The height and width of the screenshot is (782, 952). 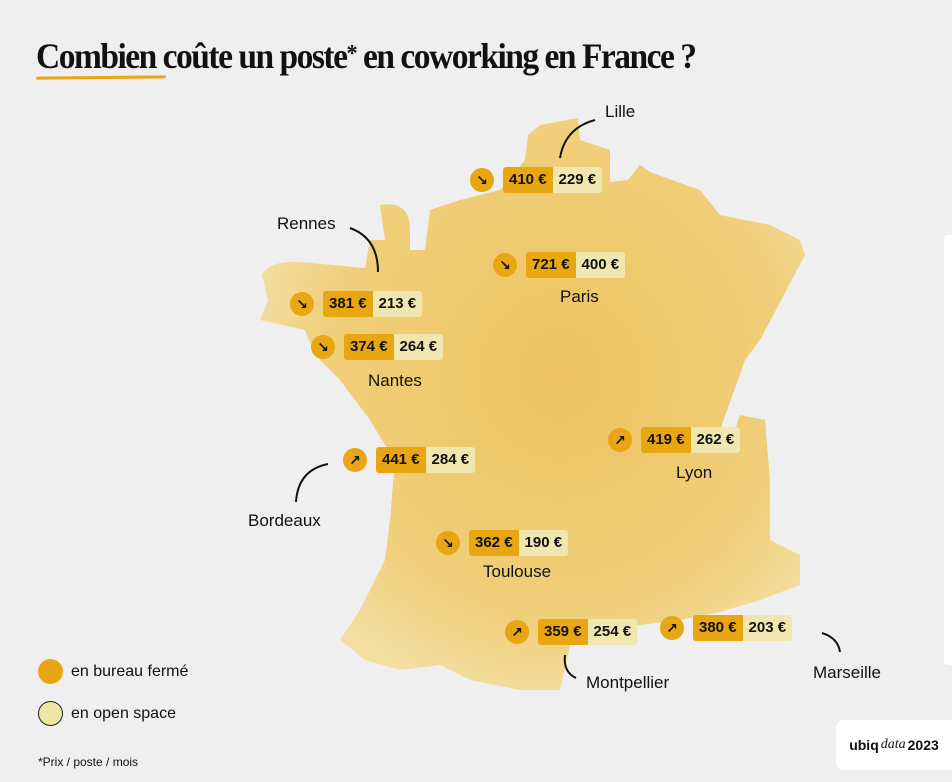 I want to click on closed-office-price: 359 €, so click(x=563, y=632).